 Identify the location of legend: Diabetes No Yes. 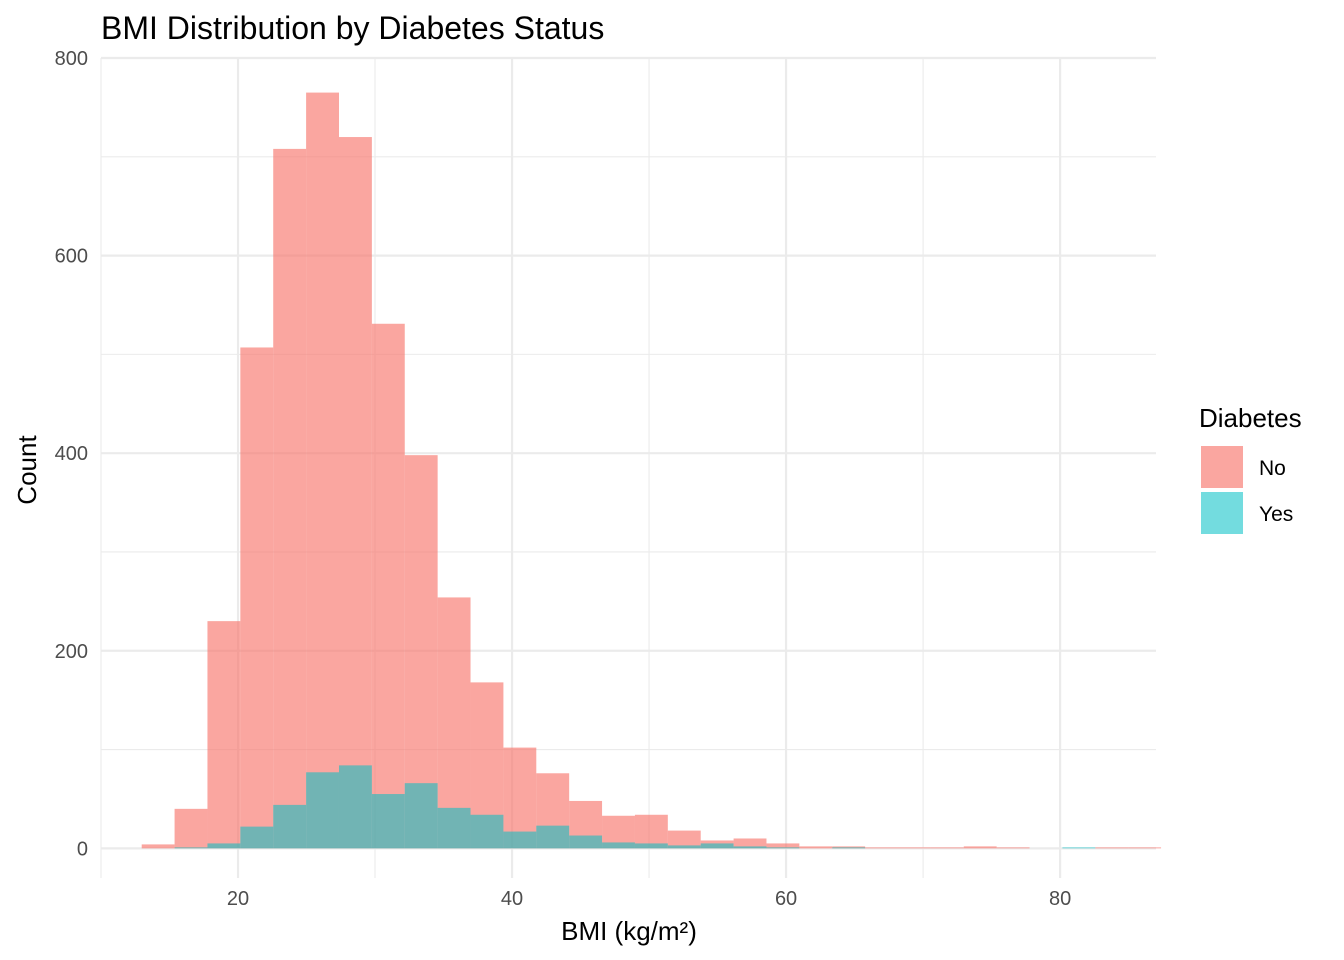
(1250, 468).